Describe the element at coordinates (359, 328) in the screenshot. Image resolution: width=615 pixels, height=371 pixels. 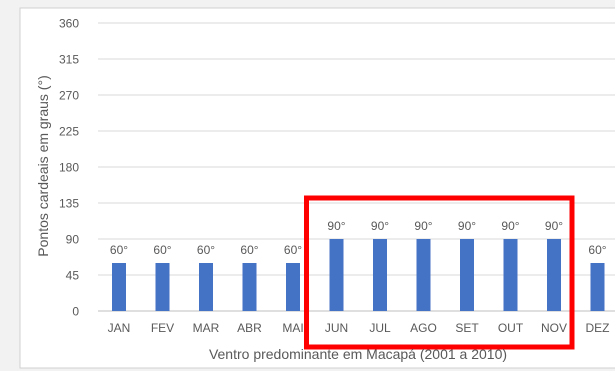
I see `x-tick-labels: JAN FEV MAR ABR MAI JUN JUL AGO SET OUT NOV DEZ` at that location.